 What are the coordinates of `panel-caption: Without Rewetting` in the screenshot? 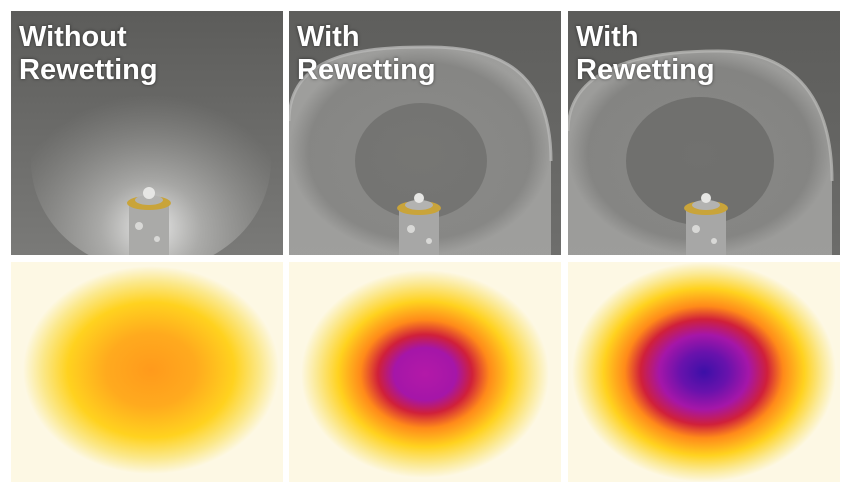 It's located at (88, 53).